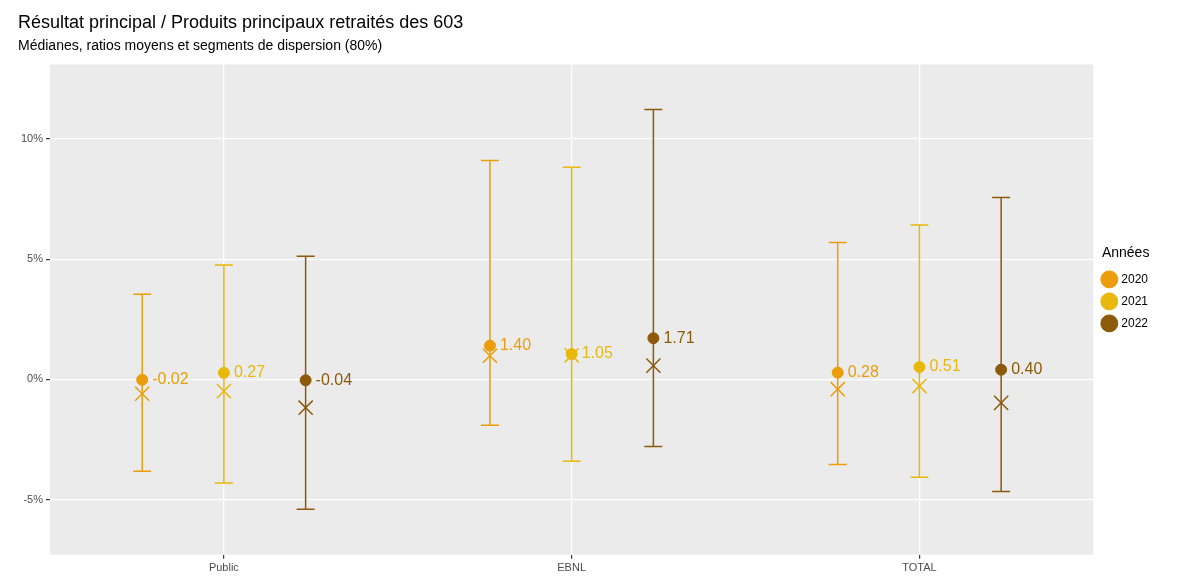 This screenshot has width=1177, height=583. What do you see at coordinates (35, 258) in the screenshot?
I see `y-tick-label: 5%` at bounding box center [35, 258].